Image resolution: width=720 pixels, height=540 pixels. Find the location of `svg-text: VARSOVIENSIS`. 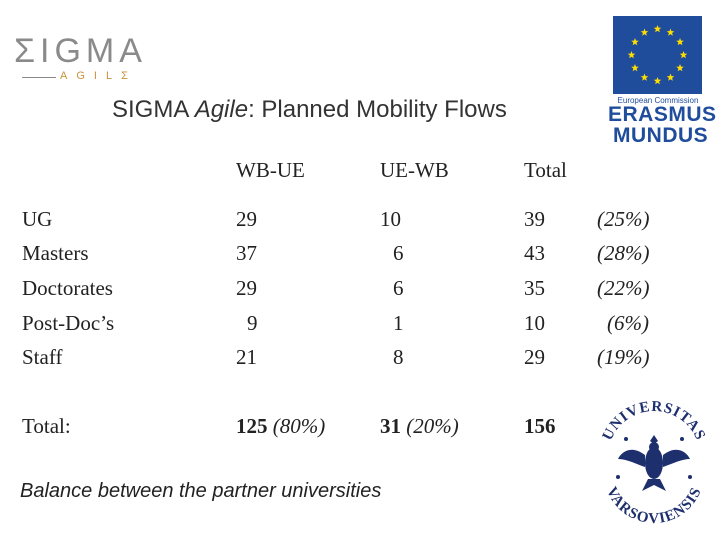

svg-text: VARSOVIENSIS is located at coordinates (654, 506).